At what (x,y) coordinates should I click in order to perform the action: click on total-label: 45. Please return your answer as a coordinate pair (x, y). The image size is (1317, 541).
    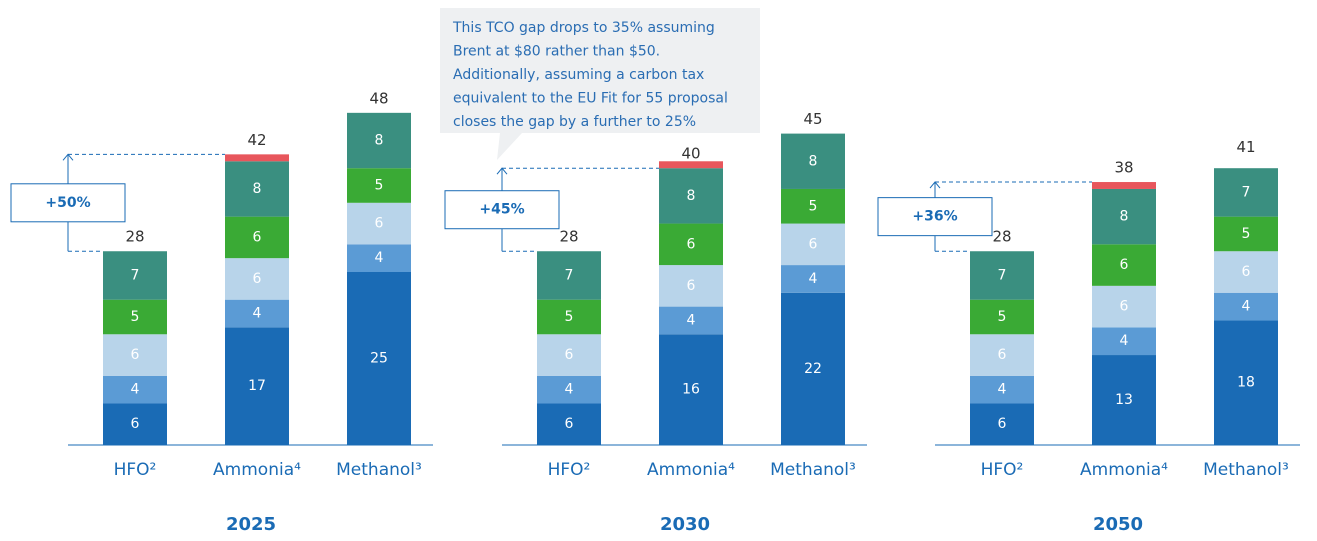
    Looking at the image, I should click on (812, 119).